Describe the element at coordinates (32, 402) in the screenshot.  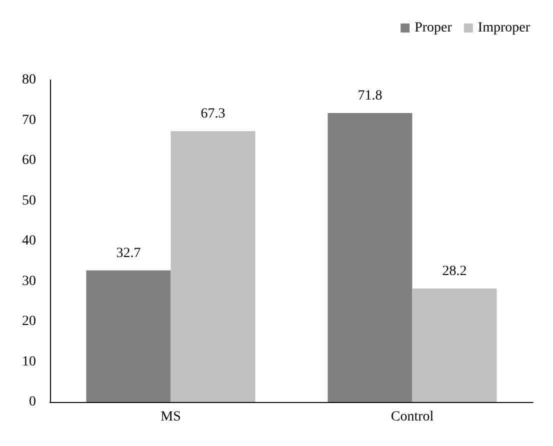
I see `y-tick-label: 0` at that location.